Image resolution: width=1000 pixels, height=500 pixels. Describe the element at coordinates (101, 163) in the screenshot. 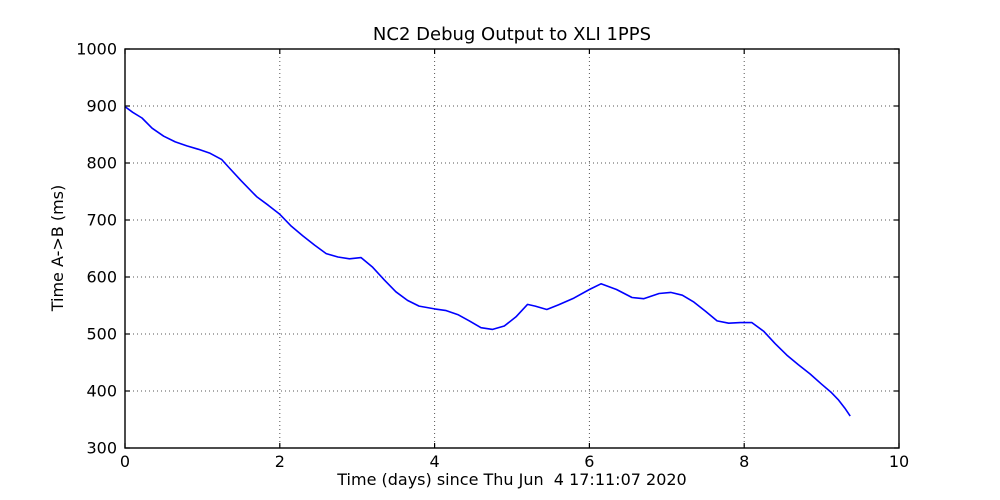

I see `y-tick-label: 800` at that location.